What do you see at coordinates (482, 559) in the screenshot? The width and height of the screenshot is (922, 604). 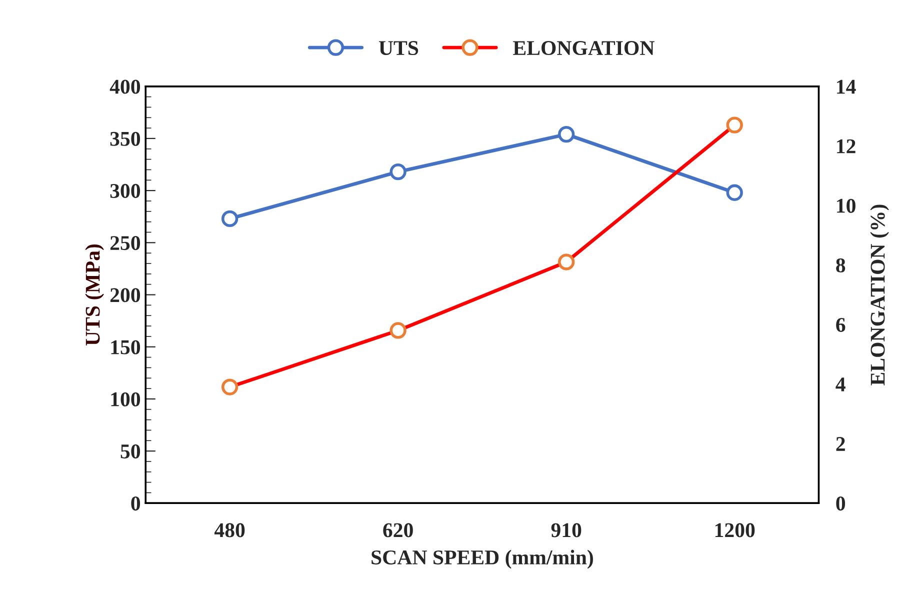 I see `x-axis-title: SCAN SPEED (mm/min)` at bounding box center [482, 559].